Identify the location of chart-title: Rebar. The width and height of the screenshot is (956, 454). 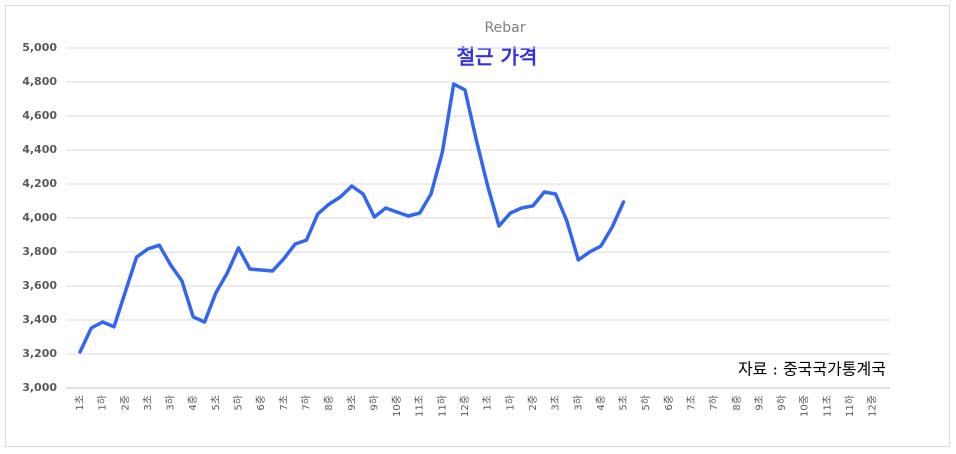
(505, 28).